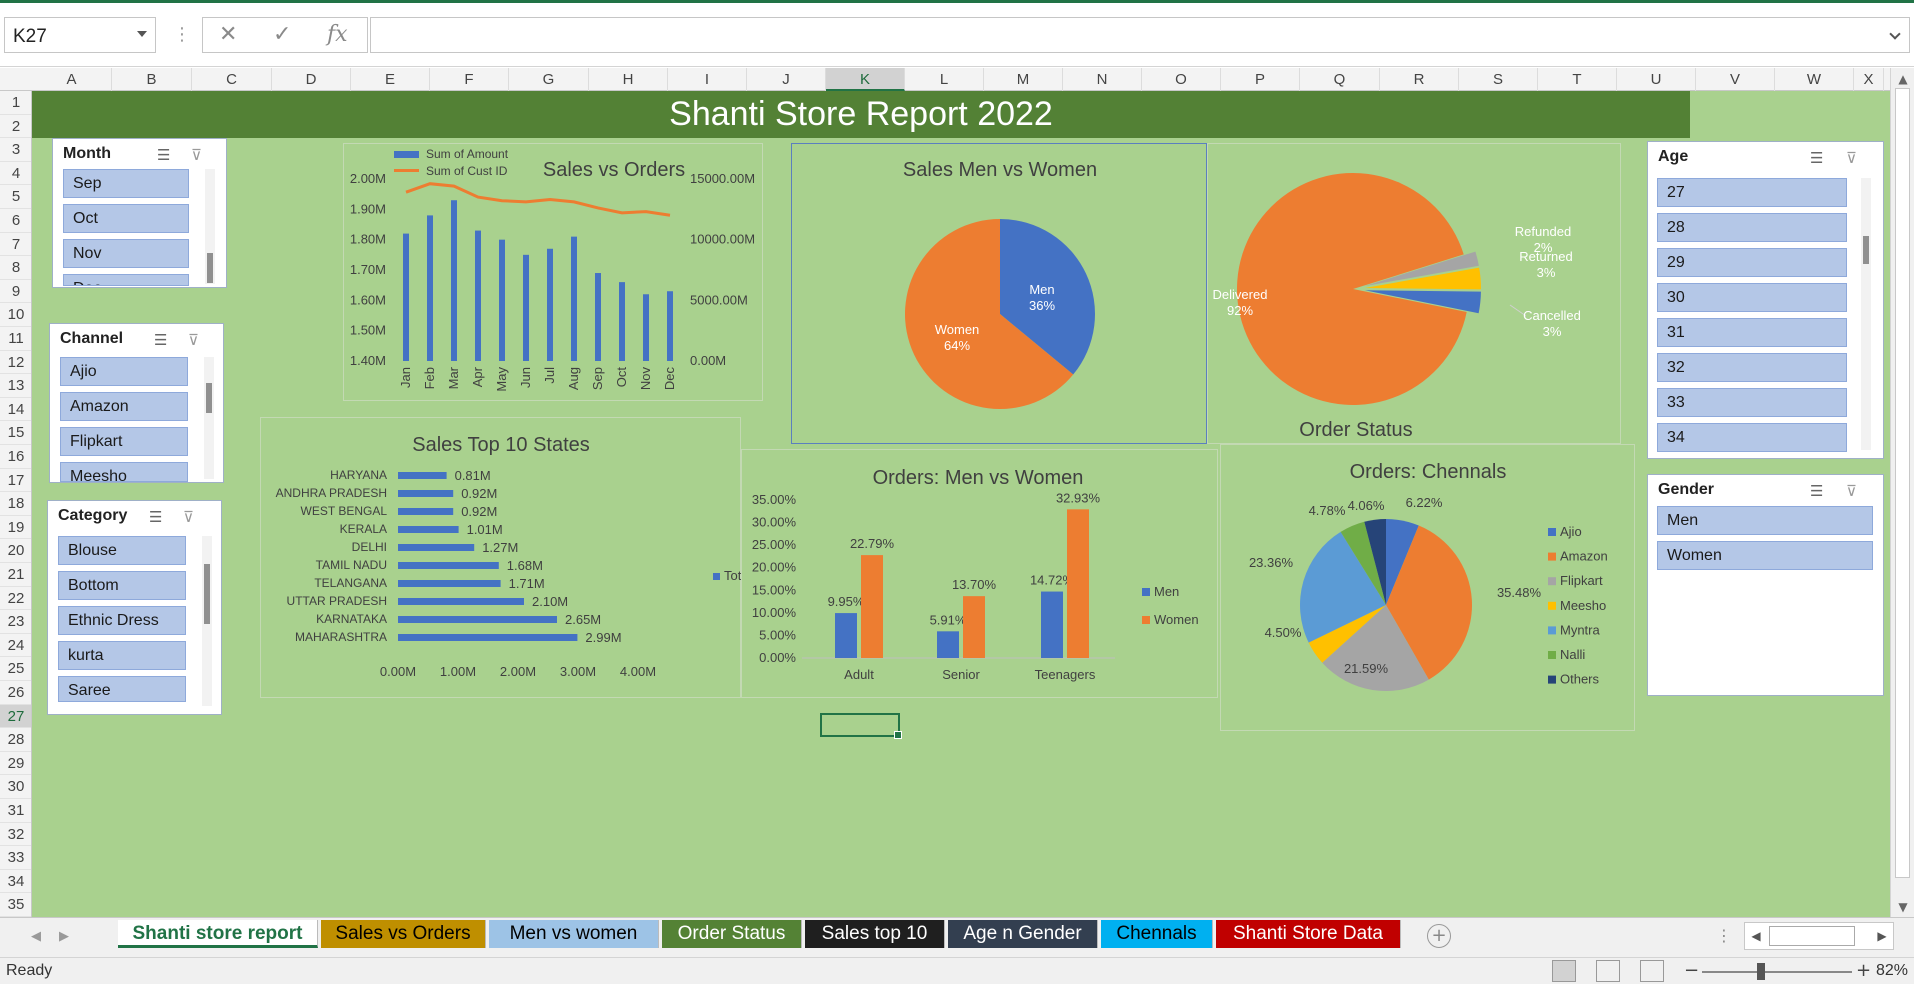  What do you see at coordinates (126, 253) in the screenshot?
I see `slicer-item: Nov` at bounding box center [126, 253].